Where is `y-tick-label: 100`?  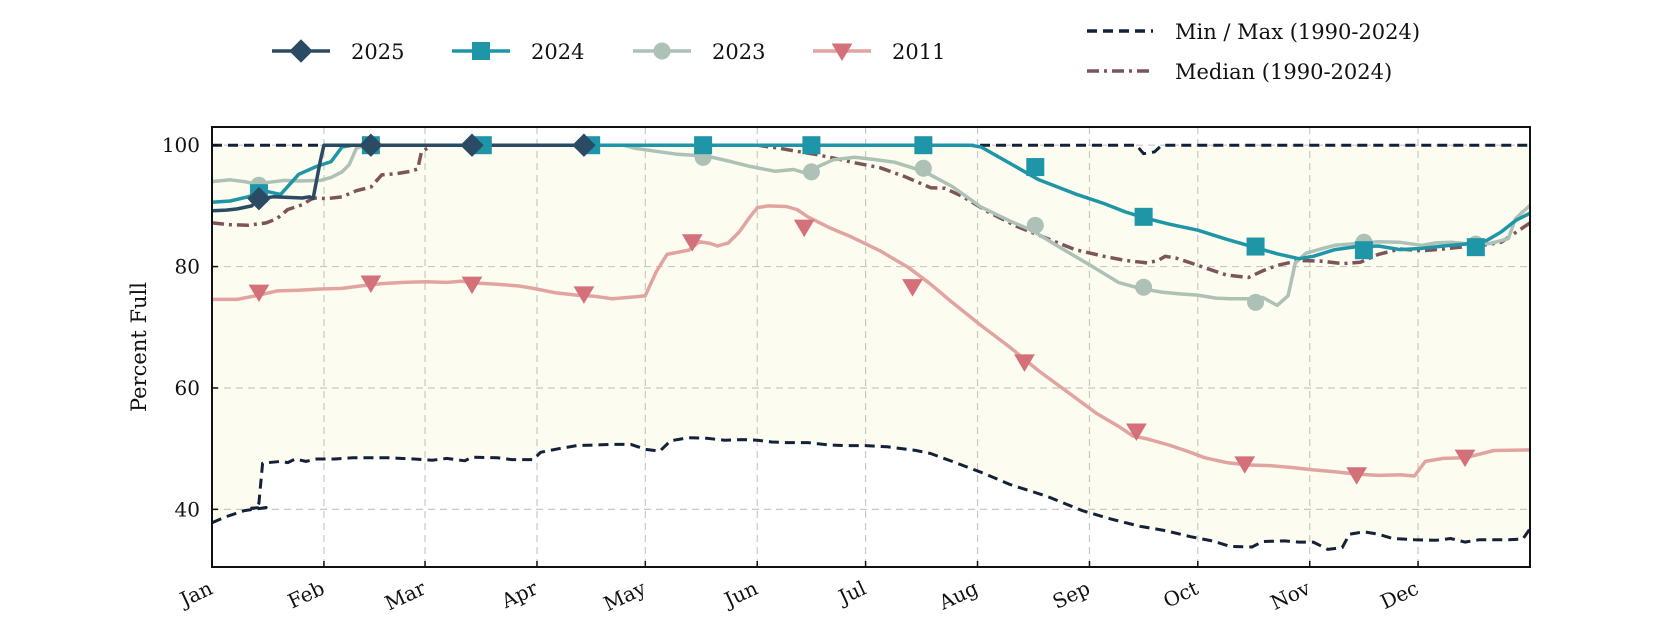 y-tick-label: 100 is located at coordinates (181, 145).